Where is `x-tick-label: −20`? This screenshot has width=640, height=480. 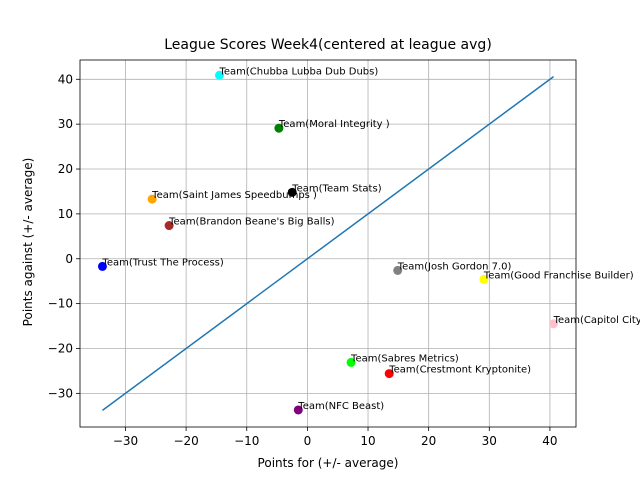 x-tick-label: −20 is located at coordinates (185, 441).